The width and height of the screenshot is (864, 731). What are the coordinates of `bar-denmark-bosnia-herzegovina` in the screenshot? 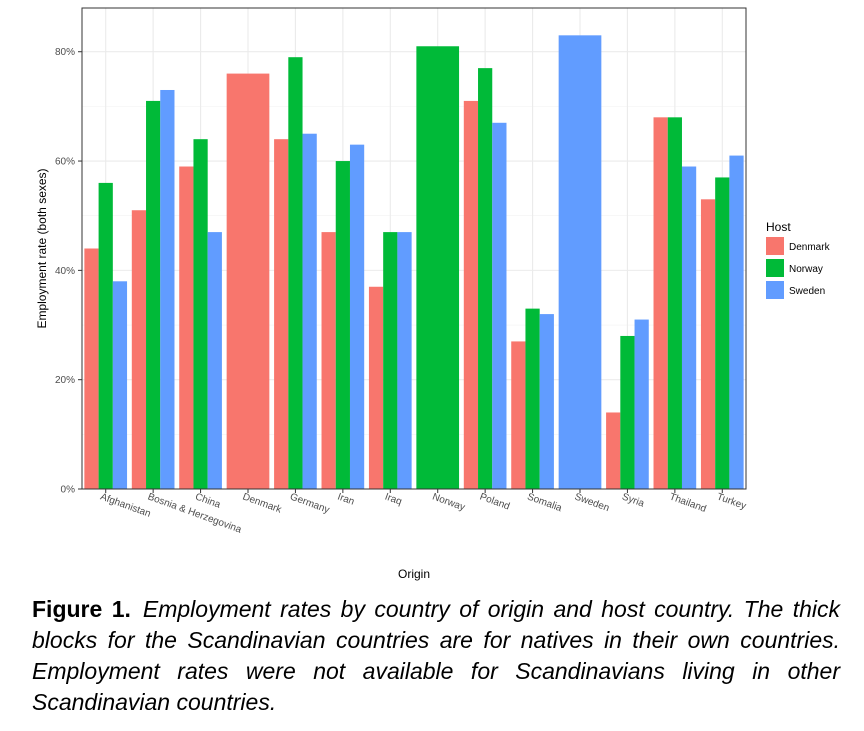 It's located at (139, 349).